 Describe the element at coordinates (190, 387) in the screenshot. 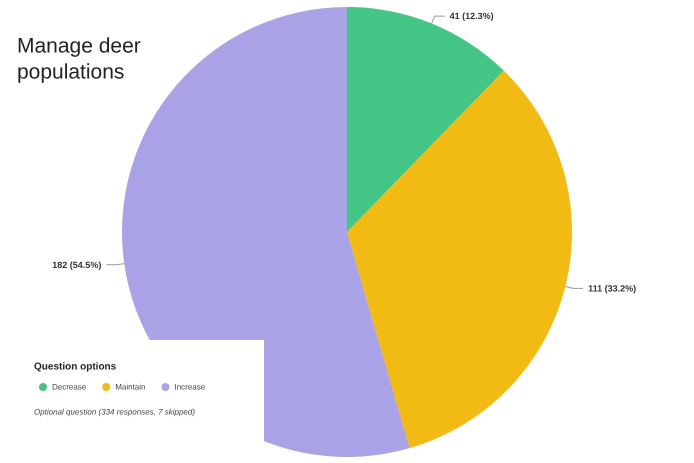

I see `legend-label: Increase` at that location.